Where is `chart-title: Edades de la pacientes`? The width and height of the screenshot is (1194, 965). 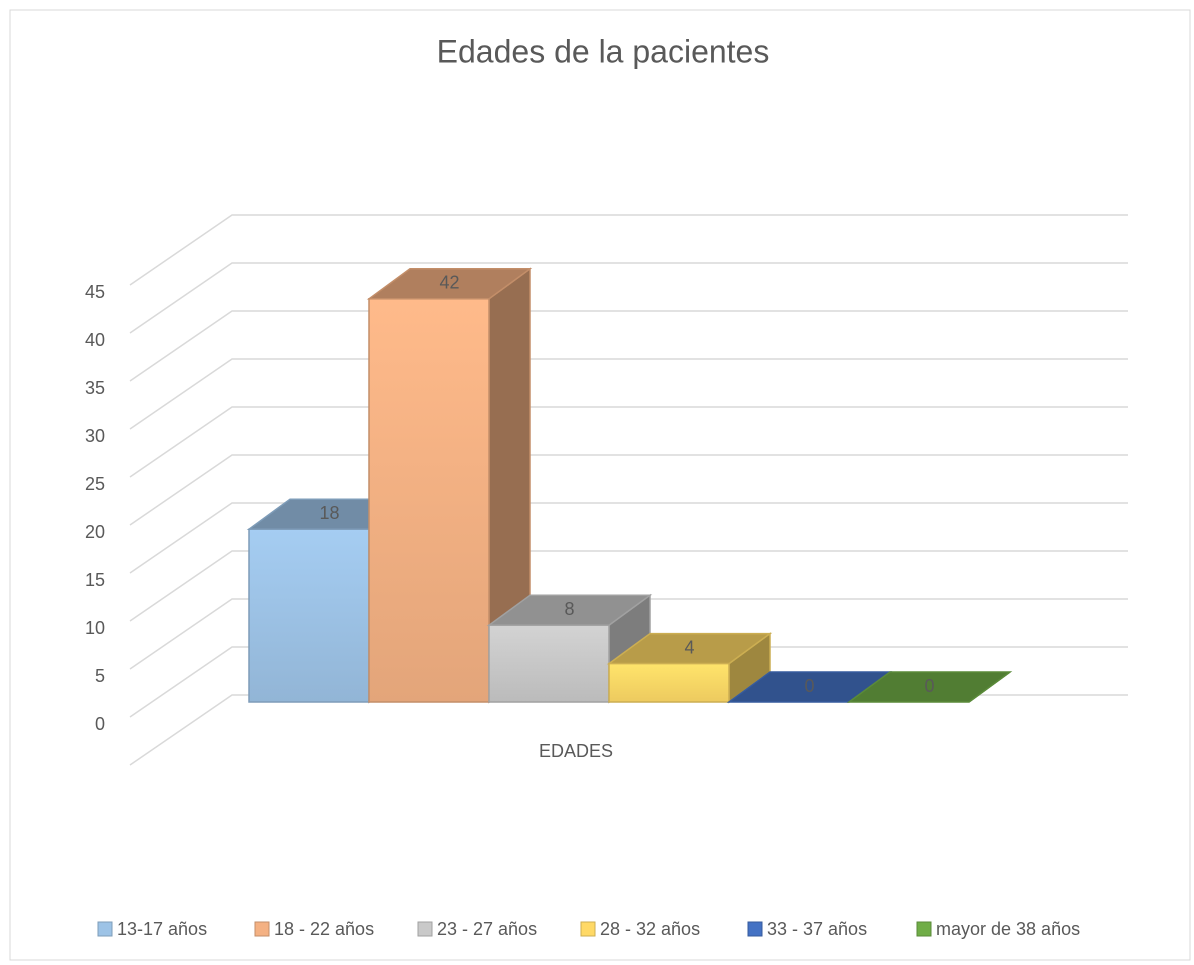
chart-title: Edades de la pacientes is located at coordinates (603, 51).